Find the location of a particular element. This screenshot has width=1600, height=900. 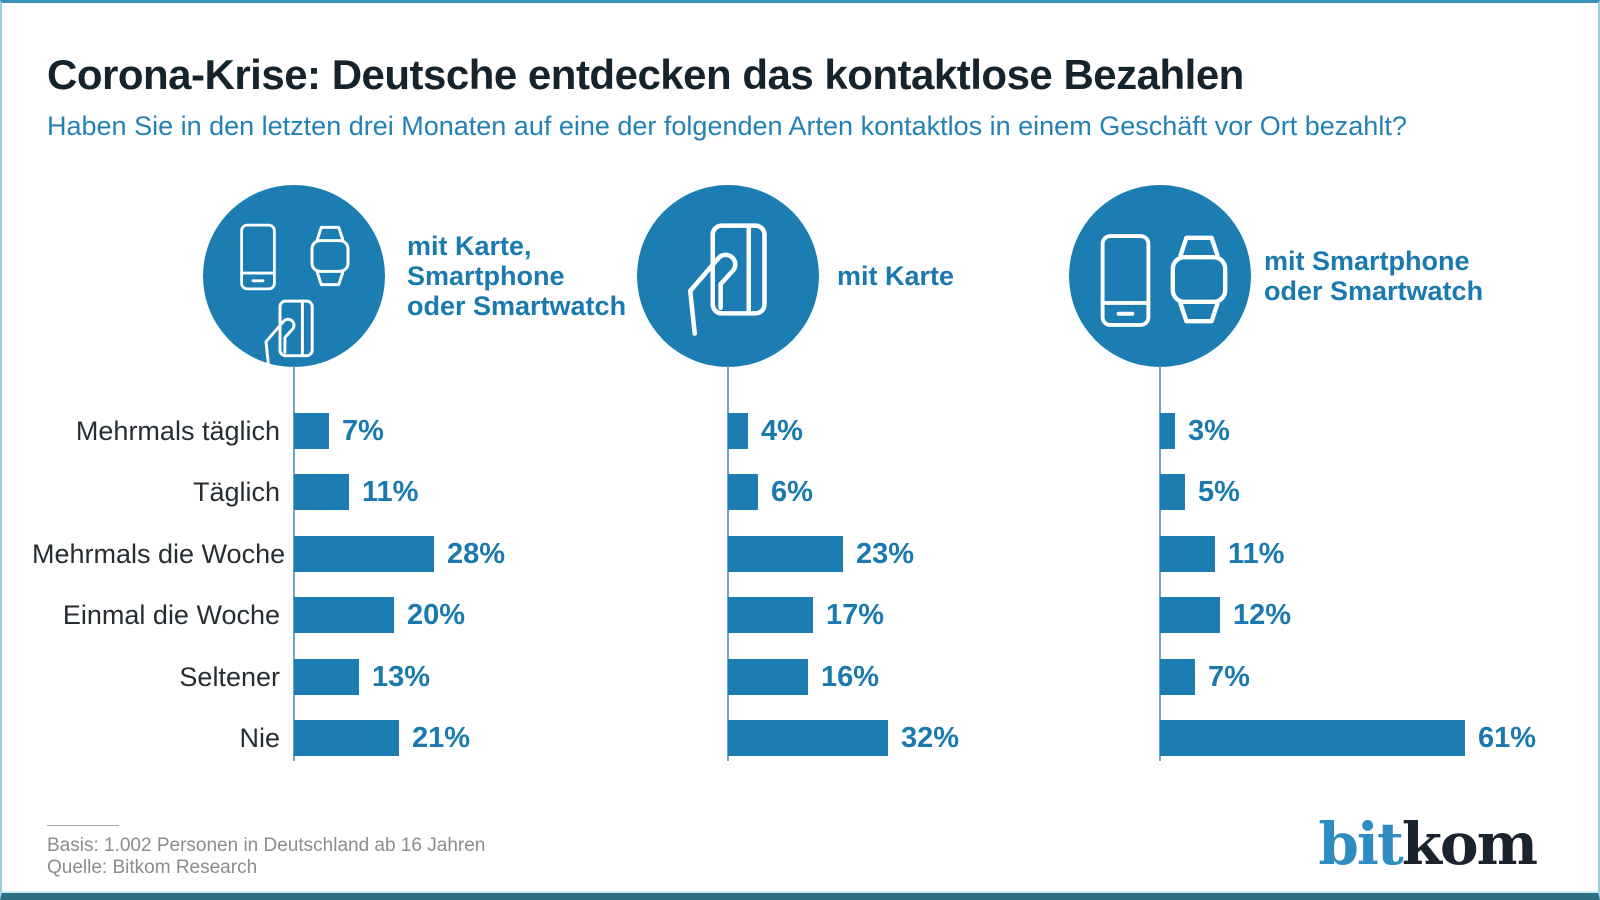

category-label: Mehrmals die Woche is located at coordinates (159, 553).